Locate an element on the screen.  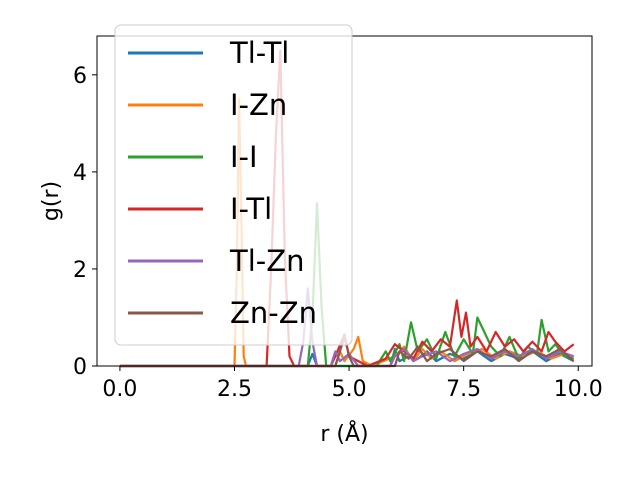
y-tick-label: 0 is located at coordinates (80, 367).